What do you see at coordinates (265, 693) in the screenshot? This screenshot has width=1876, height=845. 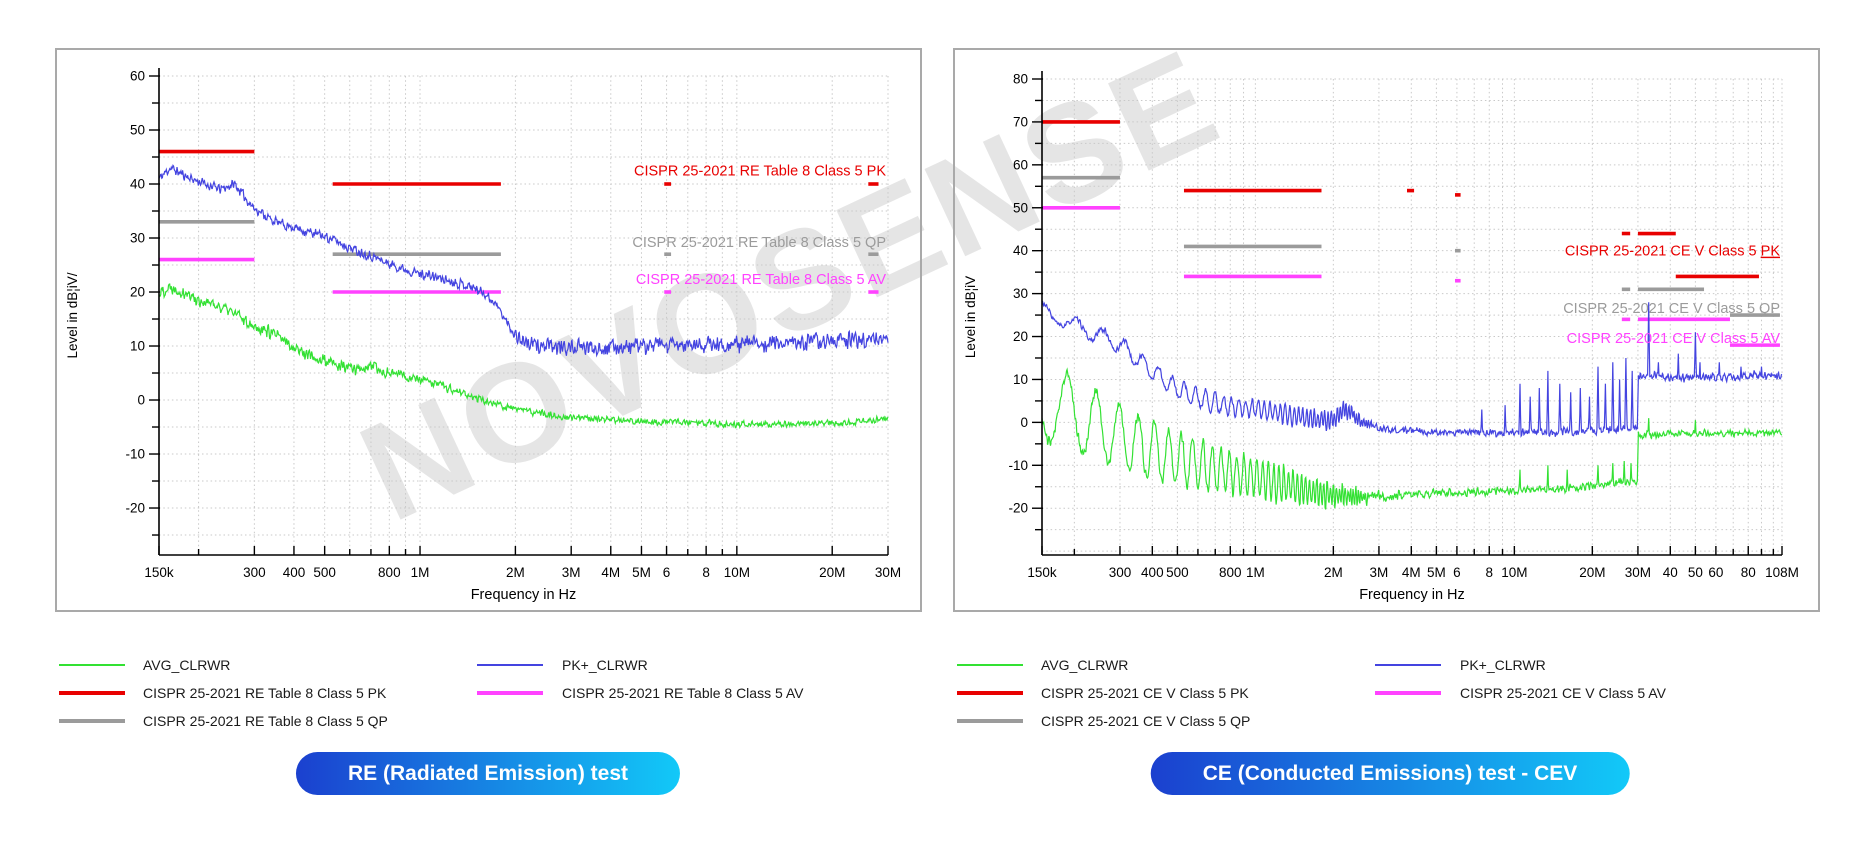 I see `legend-label: CISPR 25-2021 RE Table 8 Class 5 PK` at bounding box center [265, 693].